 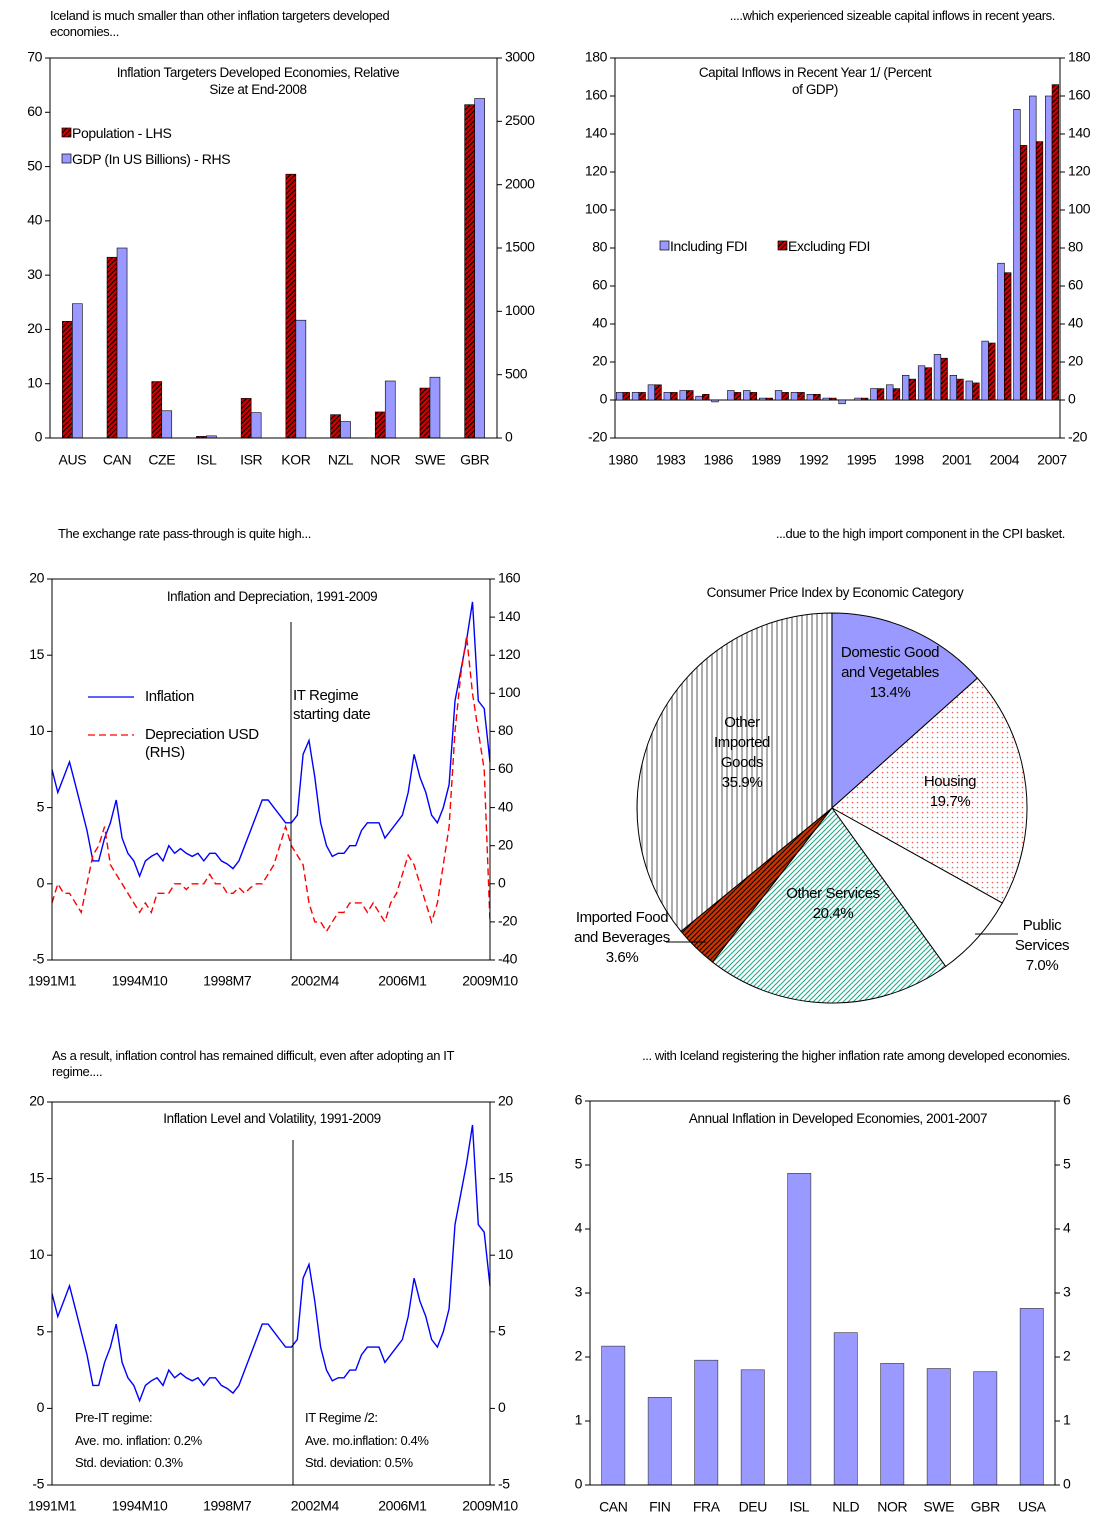 I want to click on y-tick-label: -20, so click(x=508, y=921).